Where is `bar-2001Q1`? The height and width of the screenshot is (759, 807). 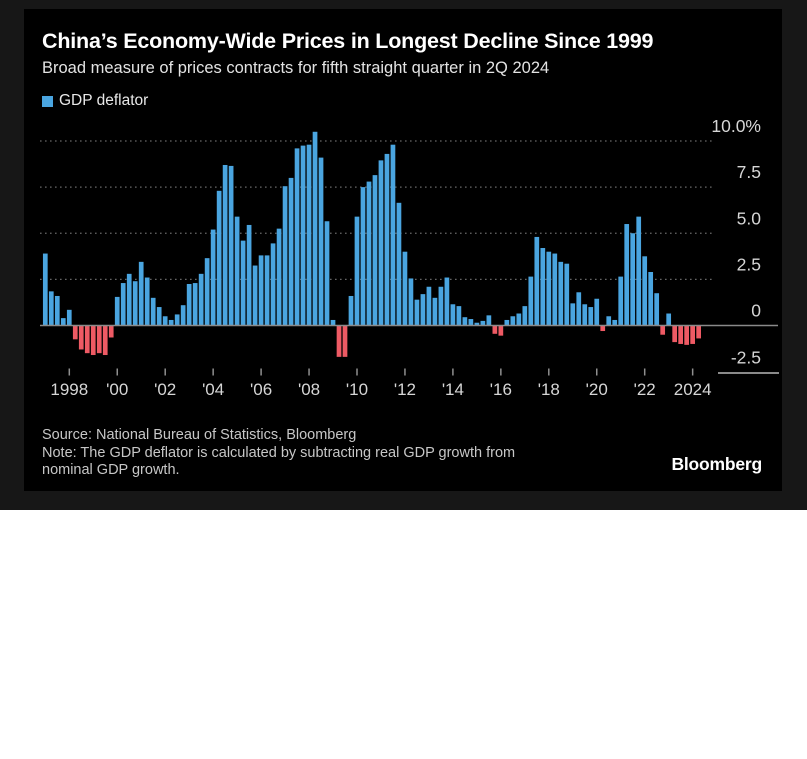 bar-2001Q1 is located at coordinates (141, 293).